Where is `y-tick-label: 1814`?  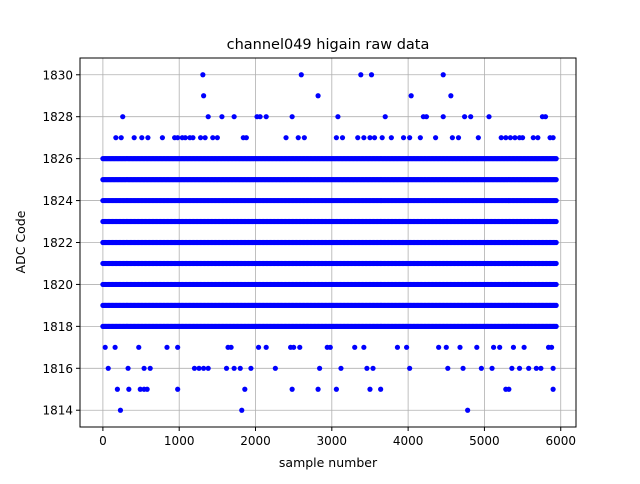
y-tick-label: 1814 is located at coordinates (57, 411).